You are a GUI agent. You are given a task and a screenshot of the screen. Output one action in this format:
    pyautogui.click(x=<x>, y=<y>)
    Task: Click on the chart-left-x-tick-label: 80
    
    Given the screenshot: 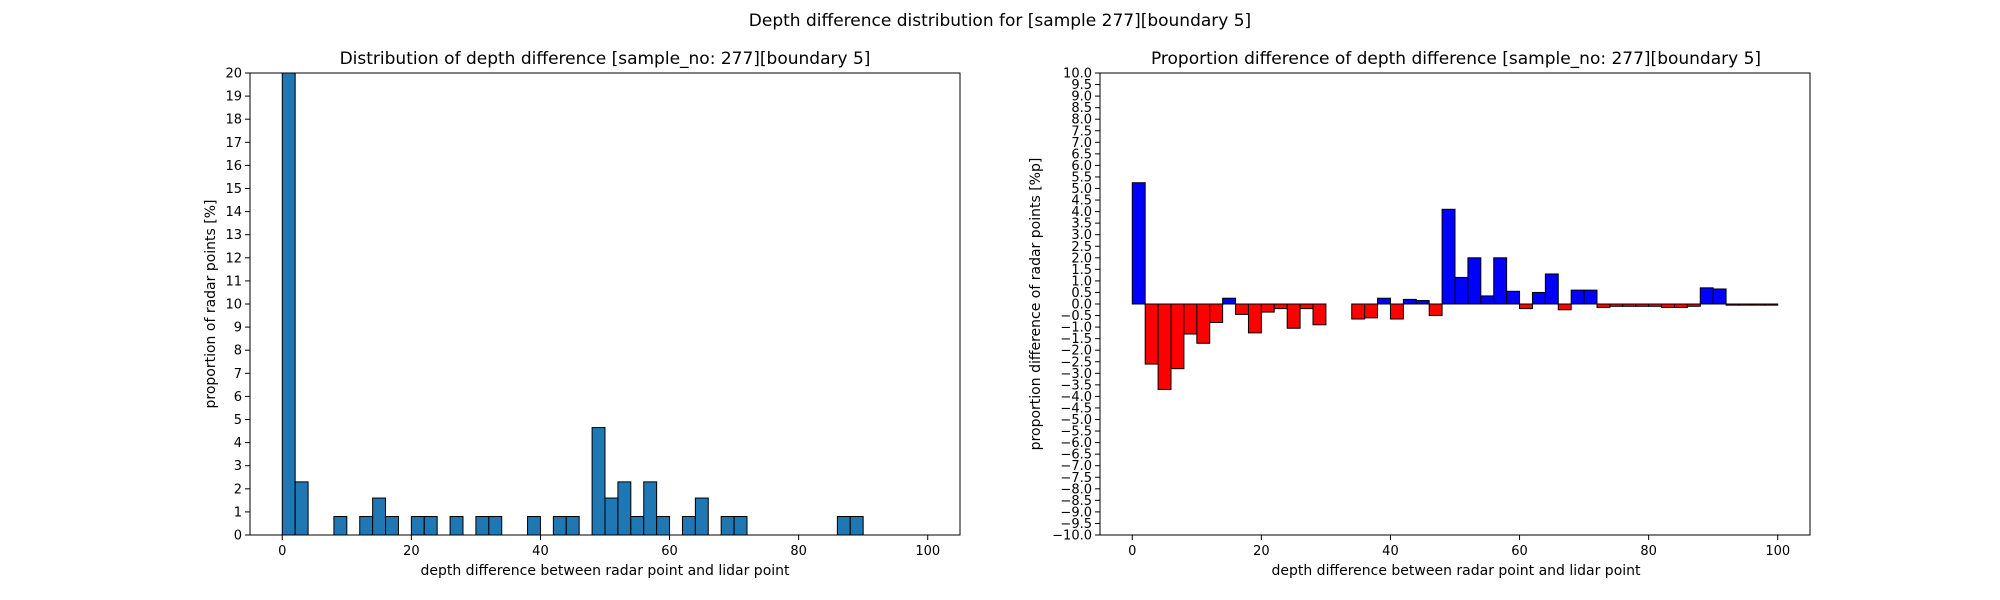 What is the action you would take?
    pyautogui.click(x=798, y=551)
    